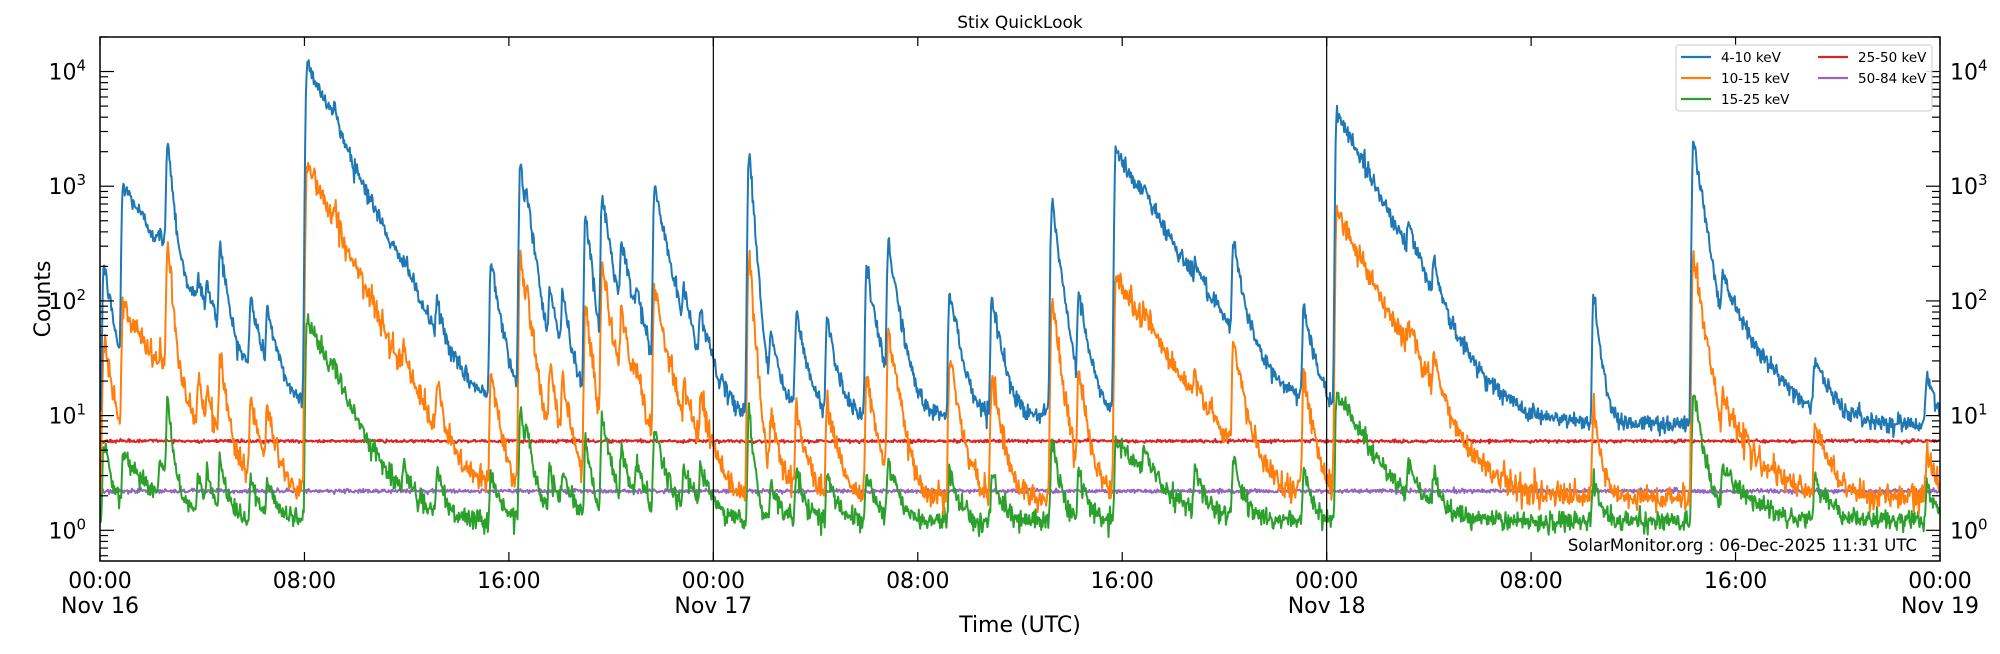  I want to click on x-tick-date-label: Nov 16, so click(100, 606).